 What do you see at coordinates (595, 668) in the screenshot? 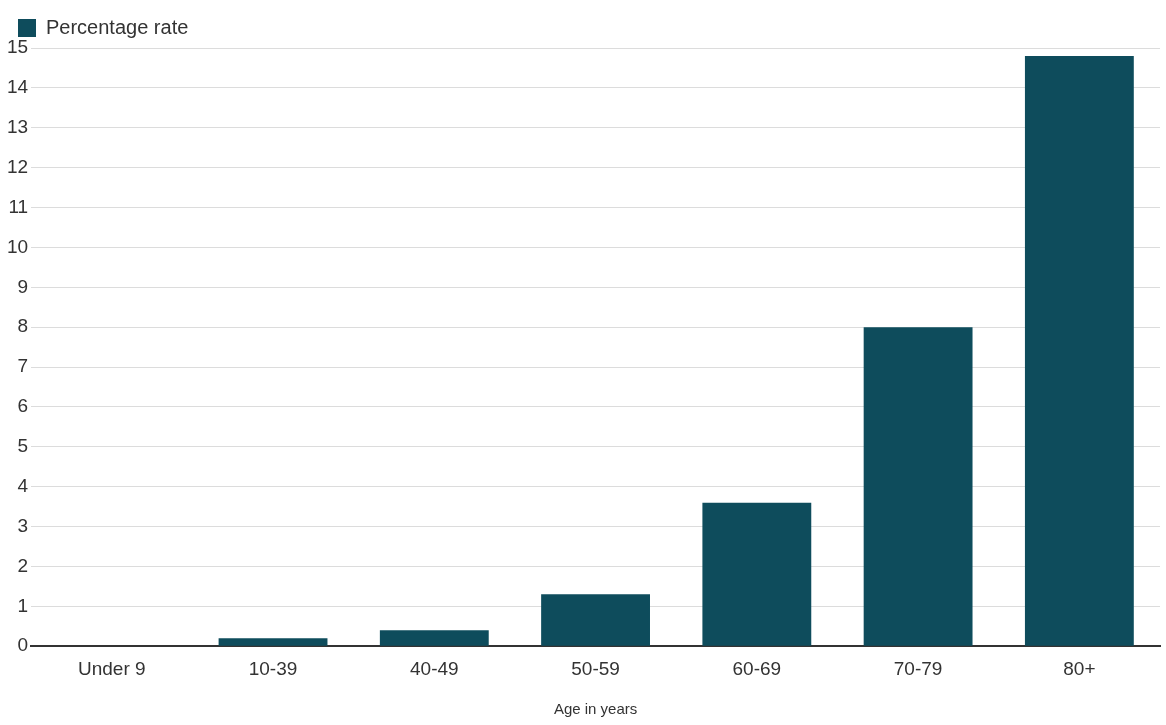
I see `x-tick-label: 50-59` at bounding box center [595, 668].